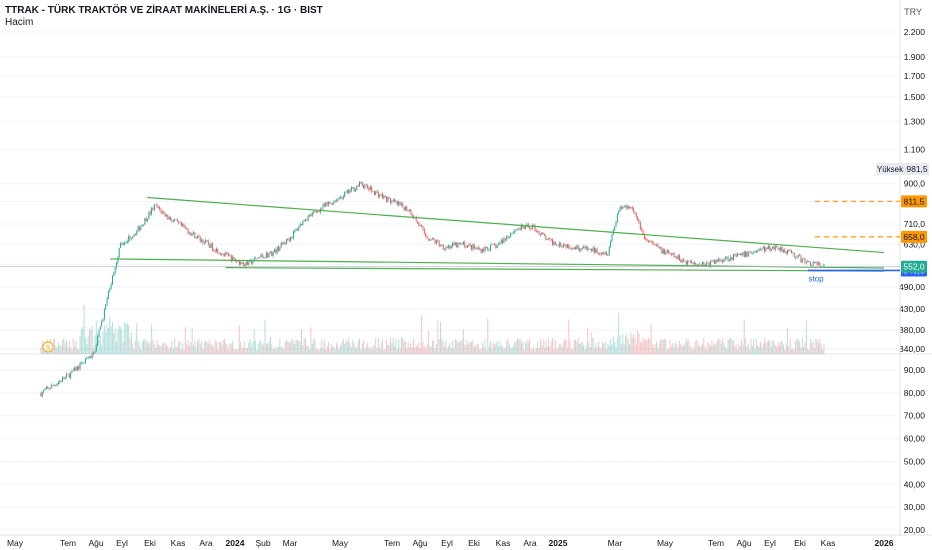  I want to click on volume-indicator-label: Hacim, so click(19, 22).